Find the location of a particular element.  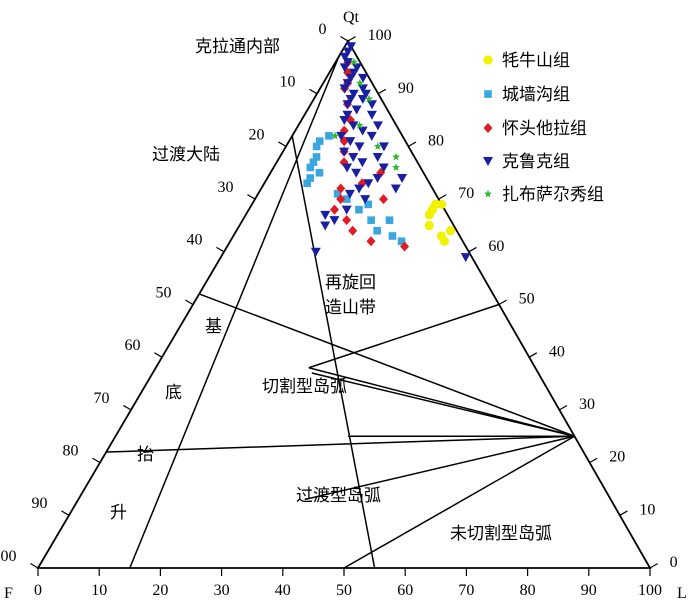

right-tick-label: 10 is located at coordinates (647, 509).